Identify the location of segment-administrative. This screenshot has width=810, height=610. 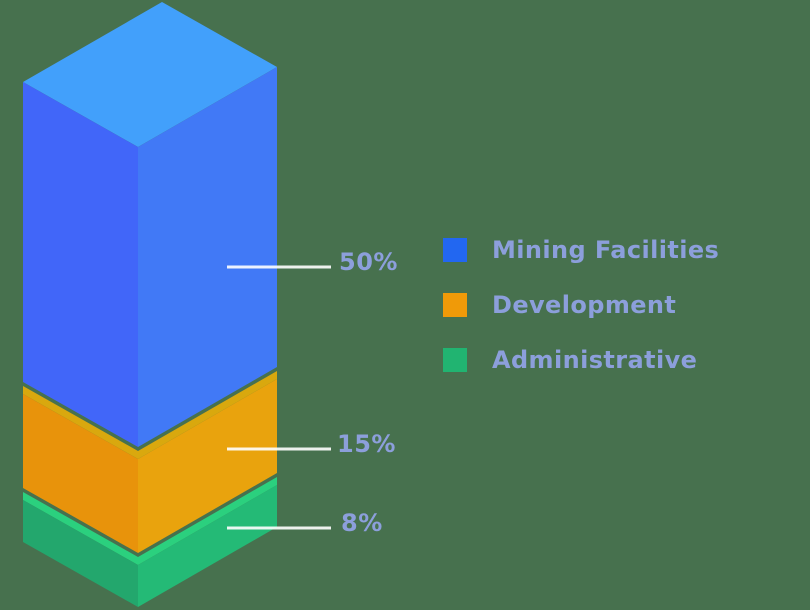
(150, 542).